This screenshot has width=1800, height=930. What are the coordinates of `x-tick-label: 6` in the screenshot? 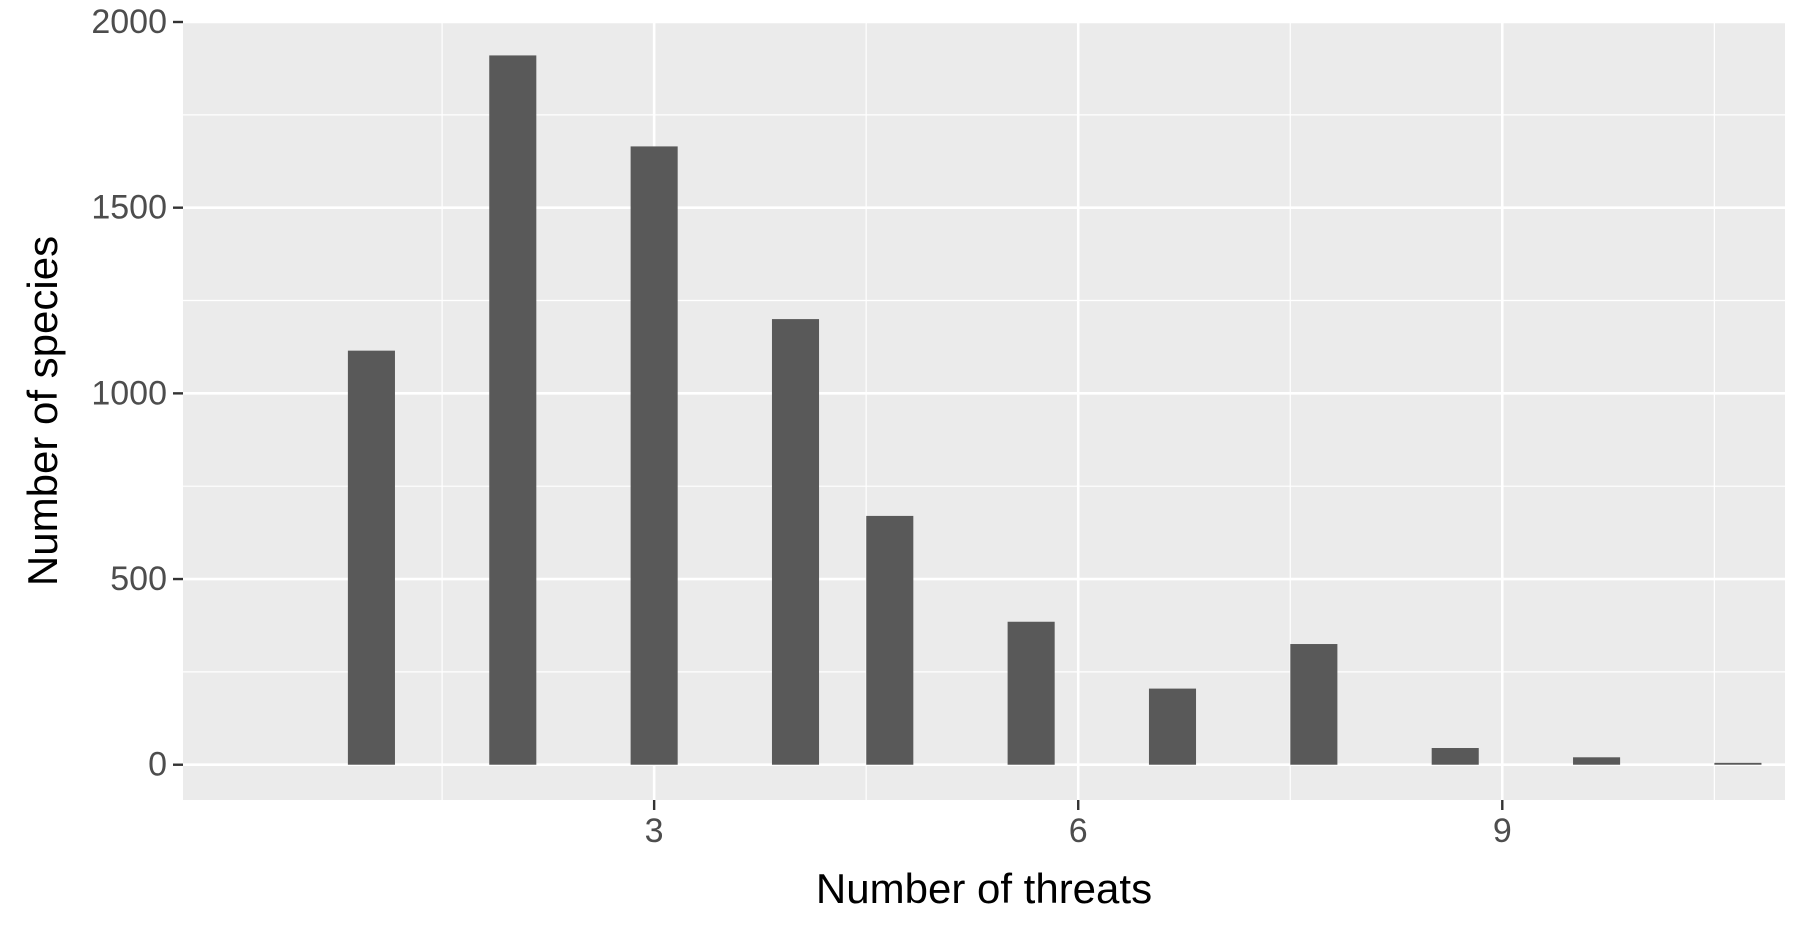 It's located at (1078, 831).